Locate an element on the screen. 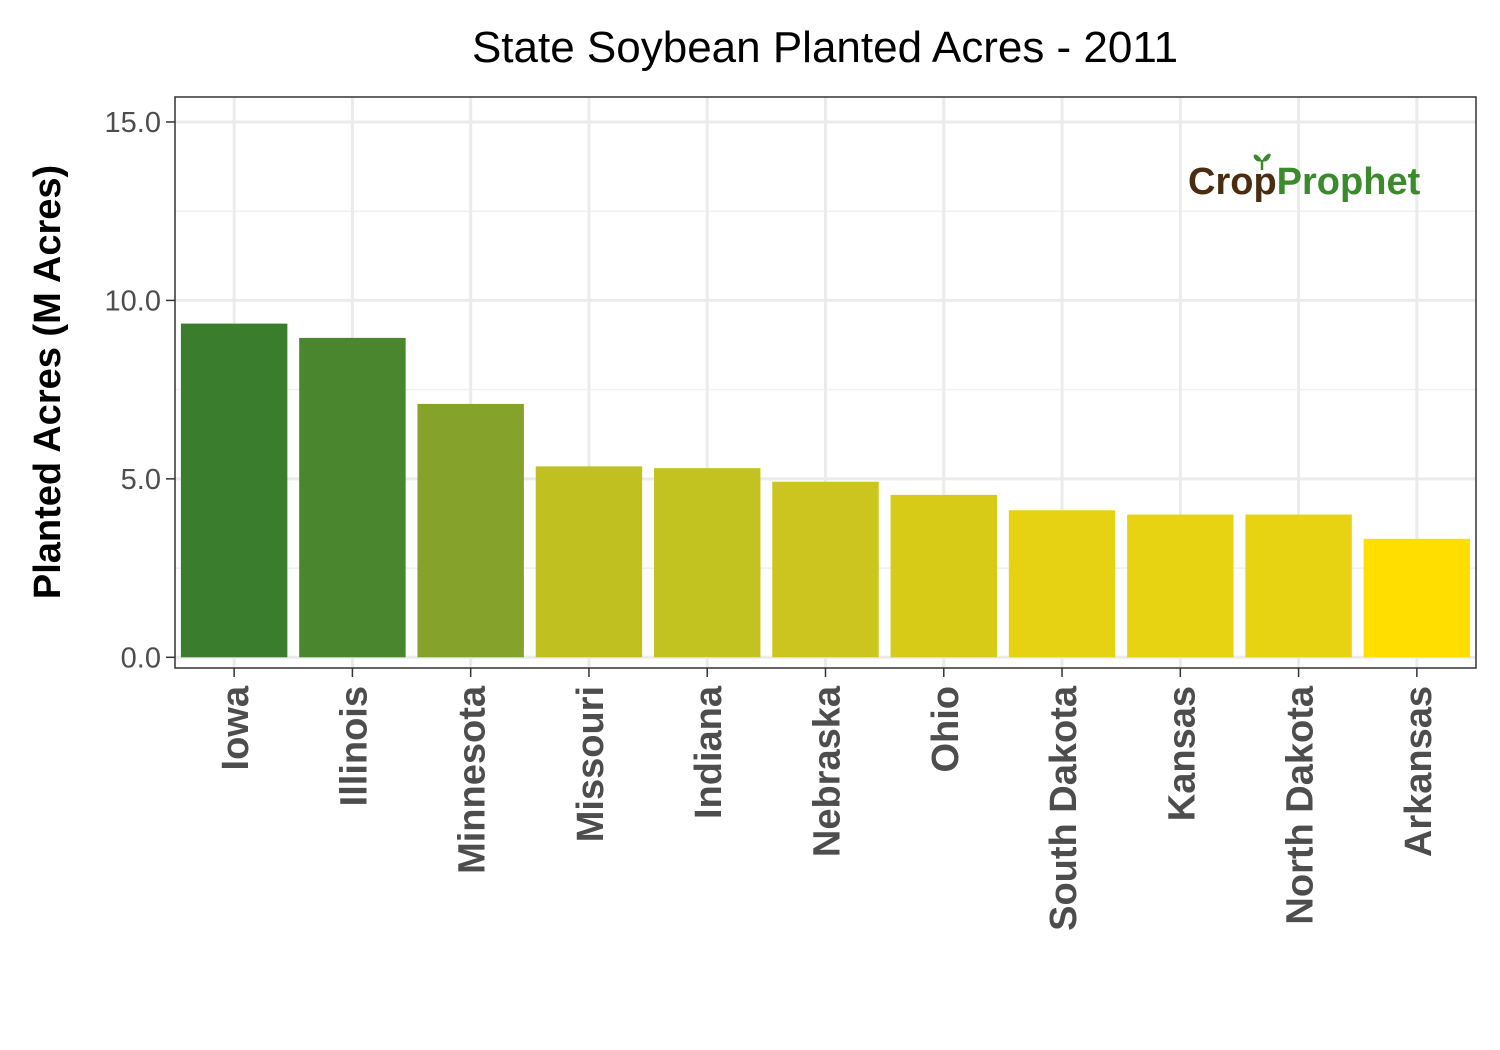  x-tick-label: Illinois is located at coordinates (354, 746).